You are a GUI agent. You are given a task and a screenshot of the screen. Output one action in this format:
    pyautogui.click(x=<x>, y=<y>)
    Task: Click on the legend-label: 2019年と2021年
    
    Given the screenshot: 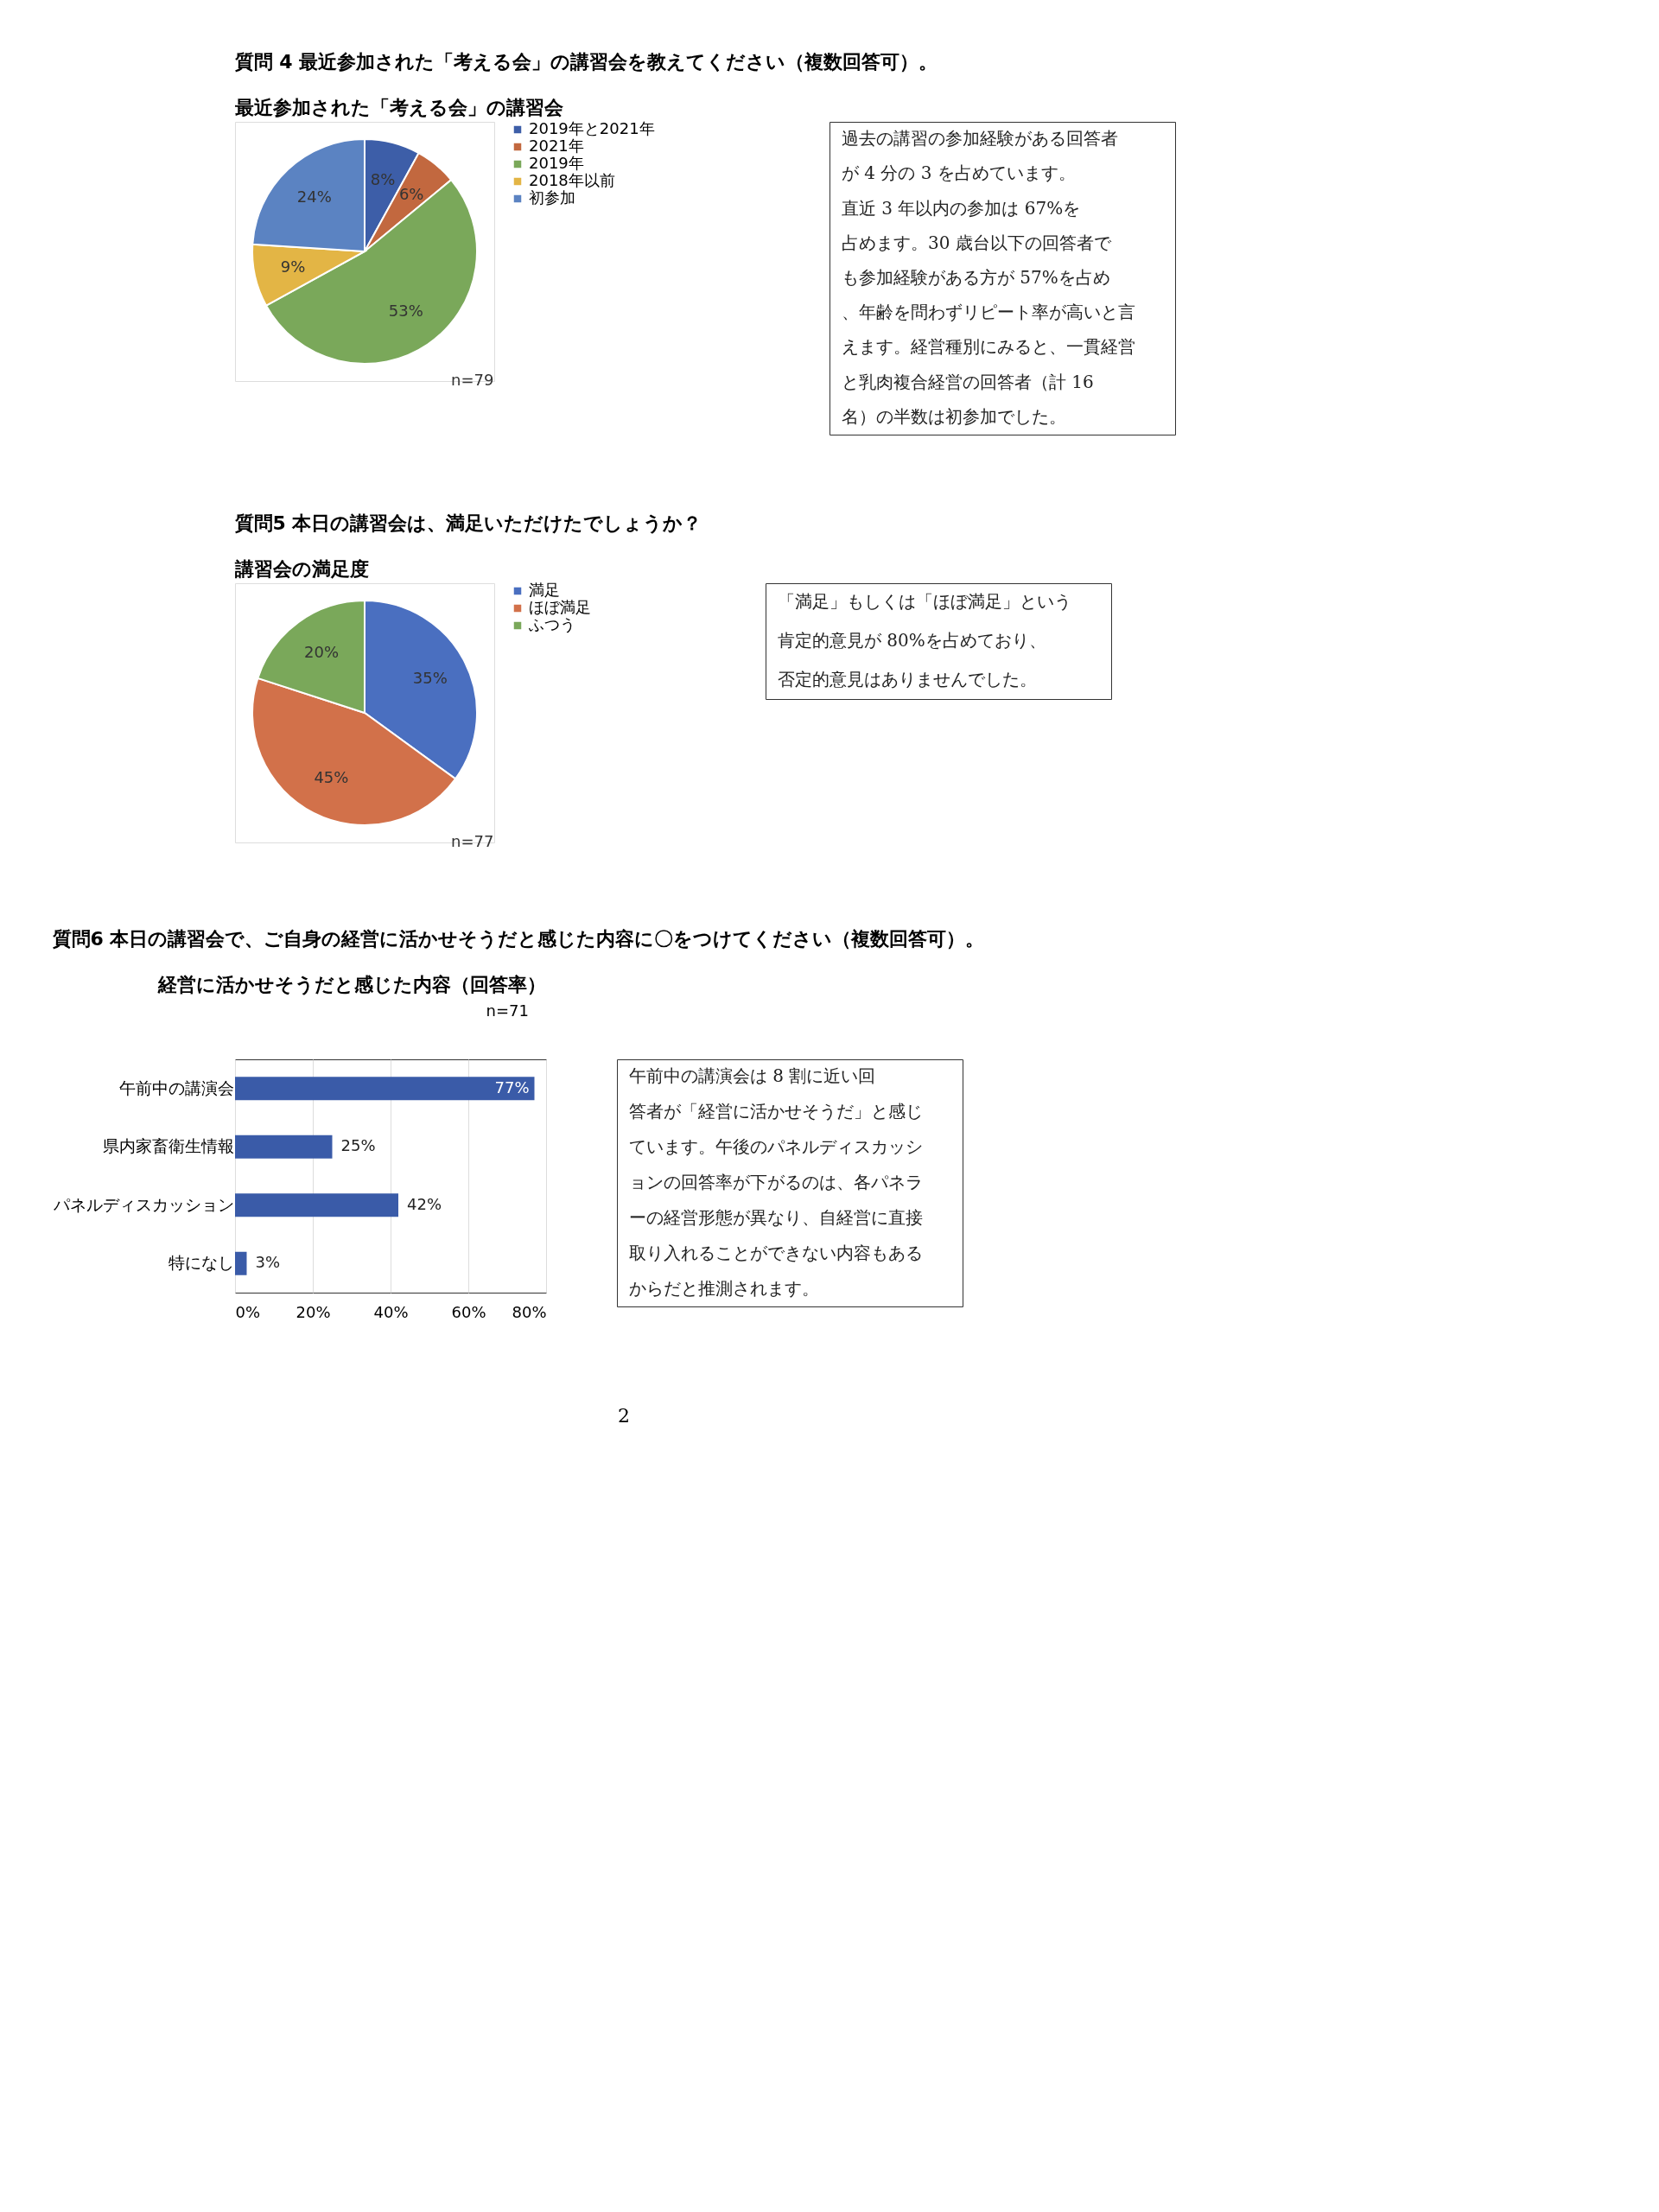 What is the action you would take?
    pyautogui.click(x=592, y=128)
    